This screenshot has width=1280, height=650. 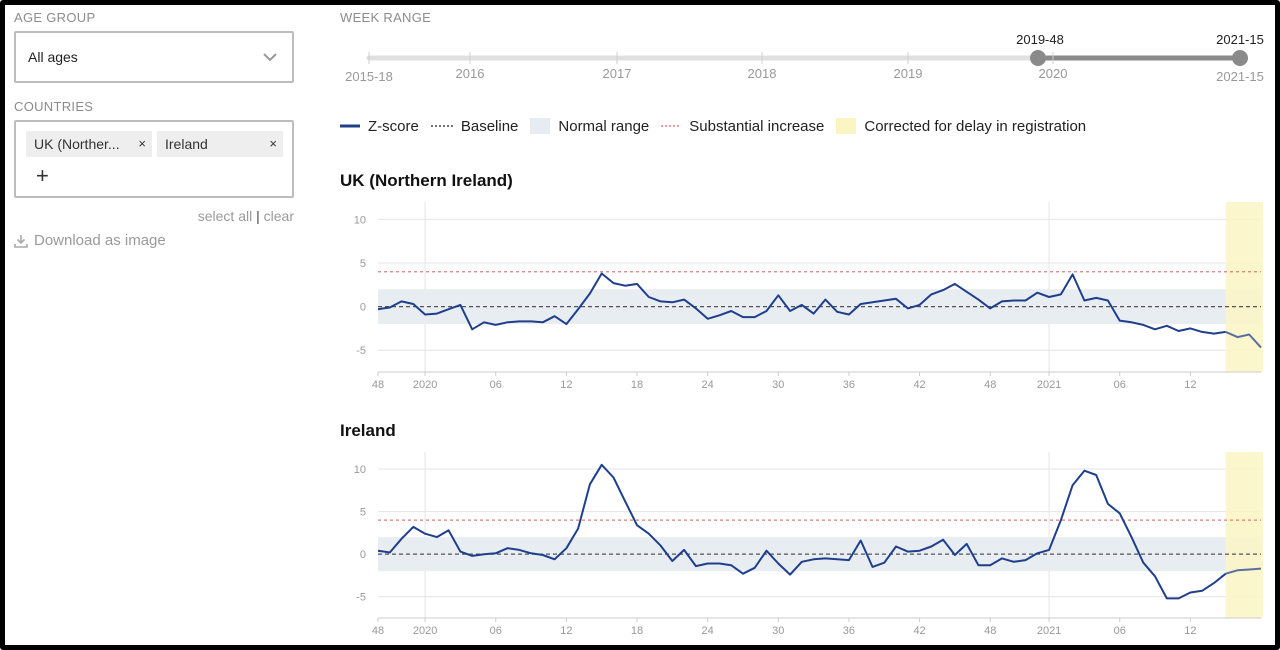 I want to click on legend-label: Substantial increase, so click(x=757, y=126).